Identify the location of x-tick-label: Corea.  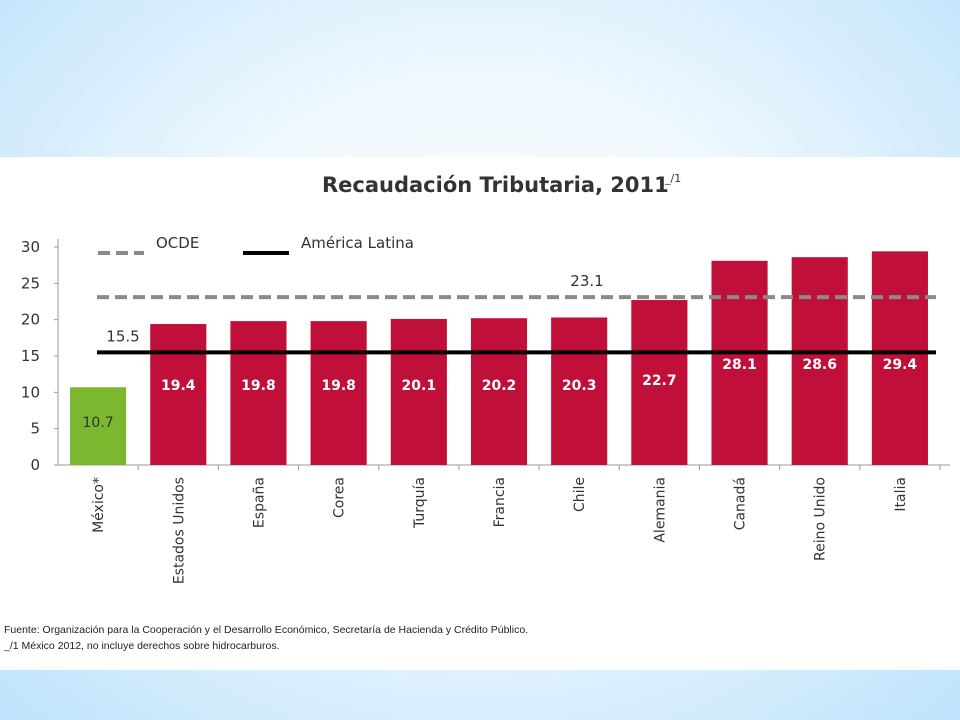
(340, 497).